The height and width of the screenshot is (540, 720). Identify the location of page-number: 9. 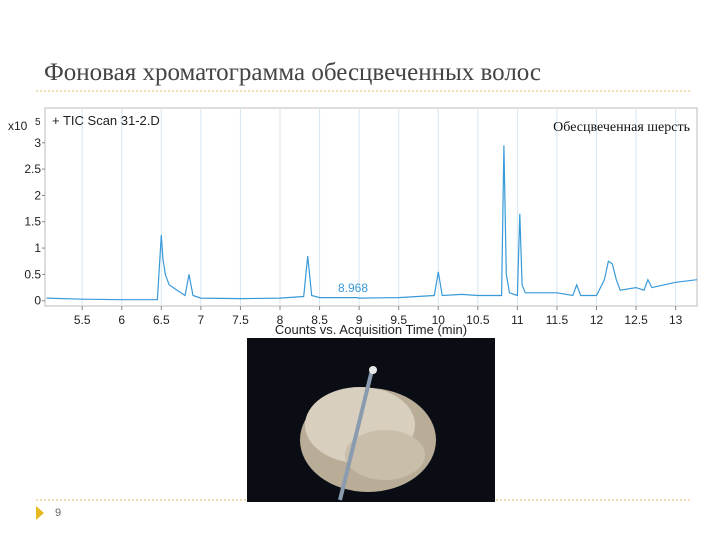
(58, 513).